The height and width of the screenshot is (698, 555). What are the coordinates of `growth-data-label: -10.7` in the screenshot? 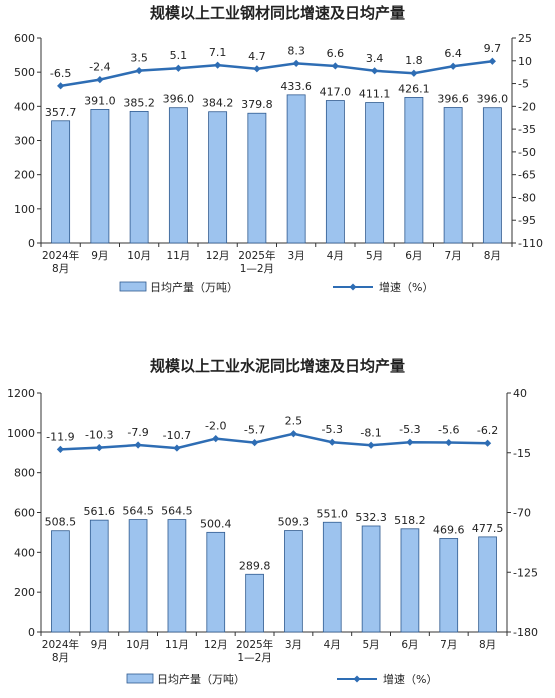 It's located at (177, 435).